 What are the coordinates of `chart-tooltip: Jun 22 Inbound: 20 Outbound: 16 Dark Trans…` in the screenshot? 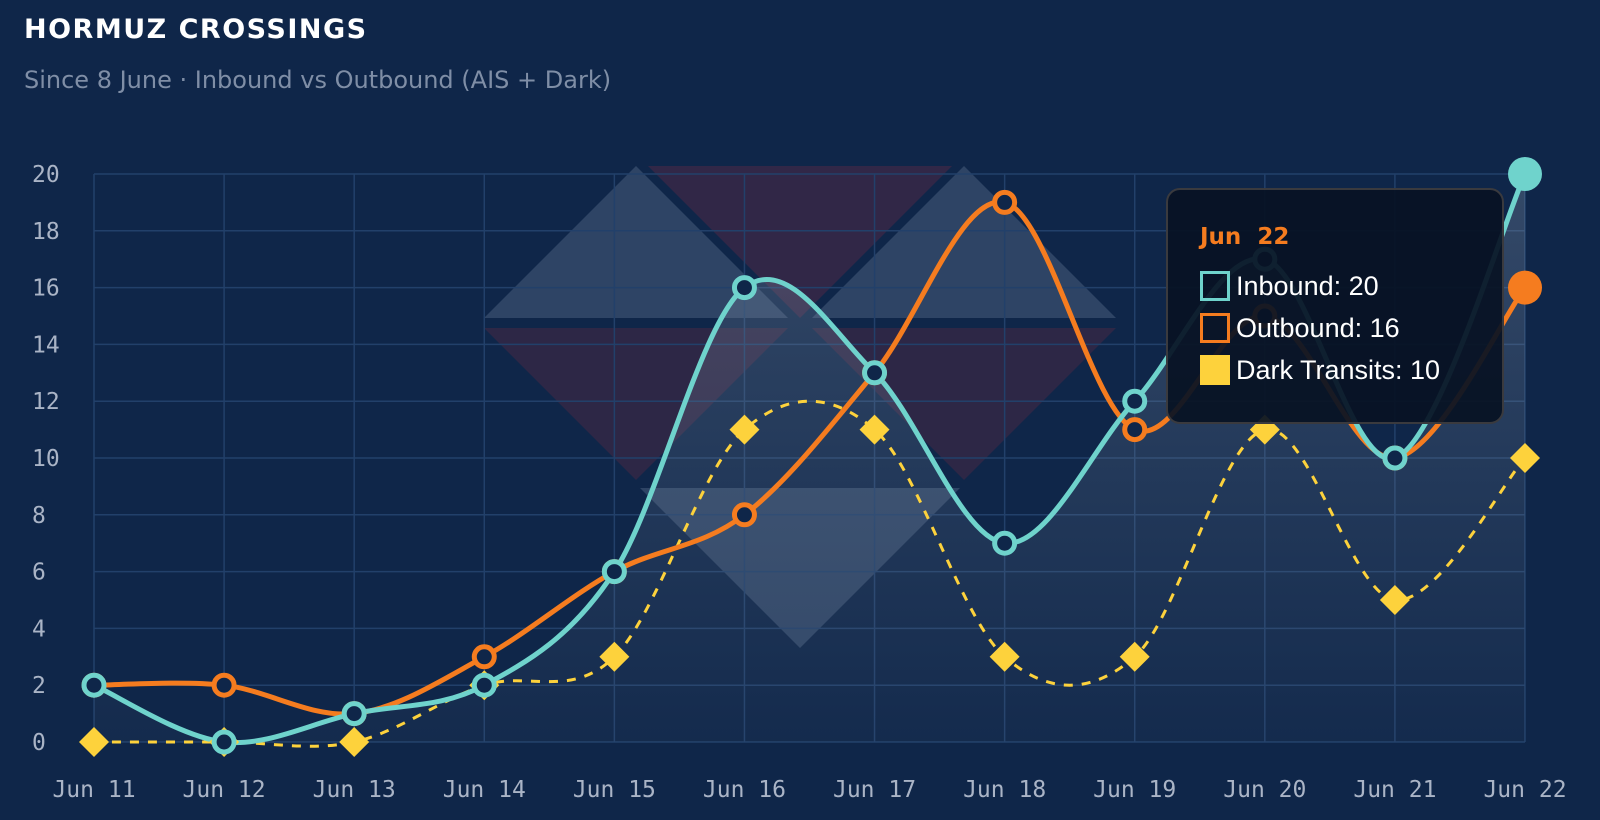 It's located at (1335, 306).